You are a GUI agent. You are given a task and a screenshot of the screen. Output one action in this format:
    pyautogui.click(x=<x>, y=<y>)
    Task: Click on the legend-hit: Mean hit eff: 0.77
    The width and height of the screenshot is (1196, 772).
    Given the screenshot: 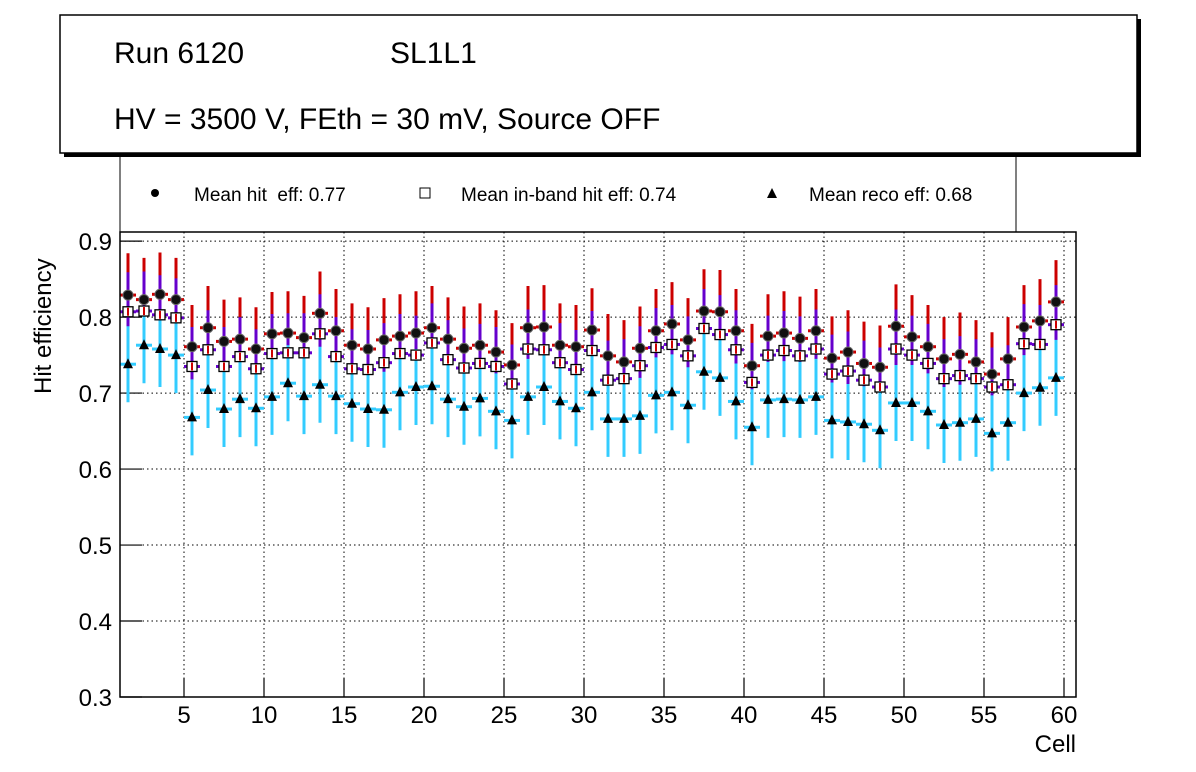 What is the action you would take?
    pyautogui.click(x=270, y=195)
    